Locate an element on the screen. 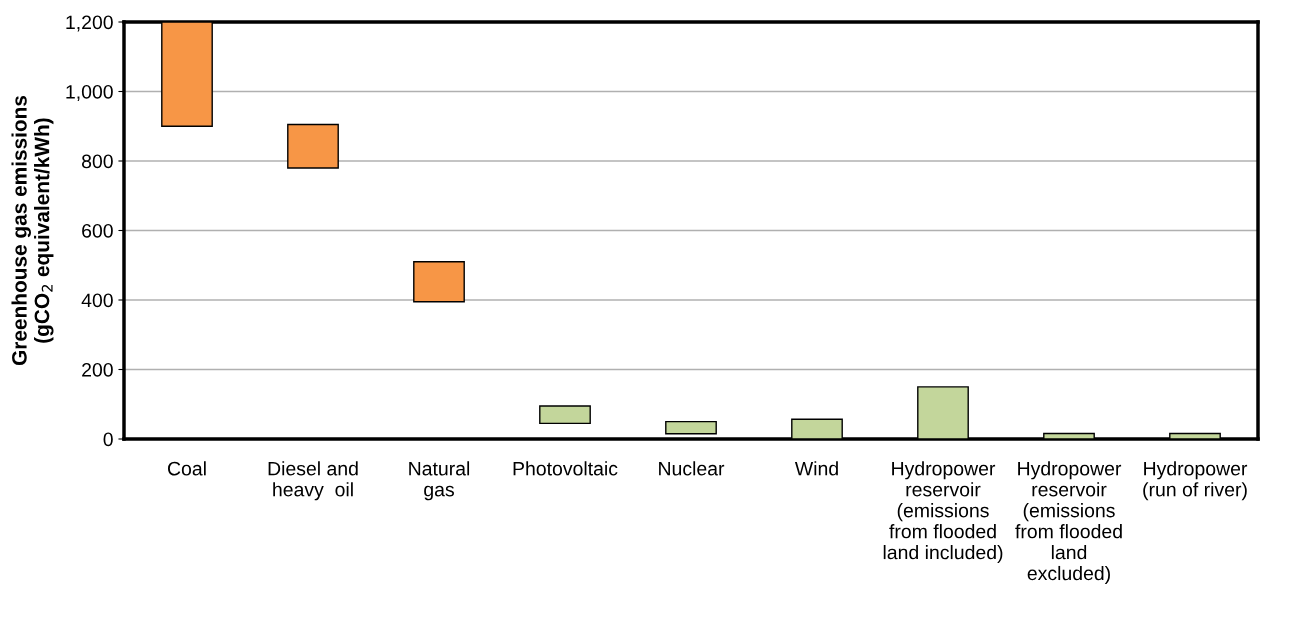 The image size is (1303, 618). y-axis-title: Greenhouse gas emissions (gCO$_{2}$ equivalent/kWh) is located at coordinates (32, 230).